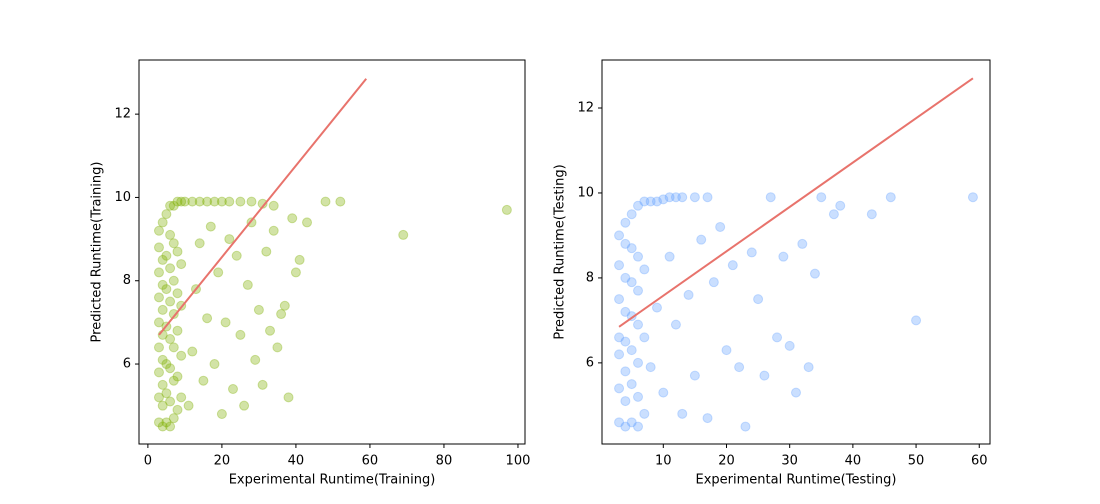  I want to click on x-tick-label: 80, so click(444, 461).